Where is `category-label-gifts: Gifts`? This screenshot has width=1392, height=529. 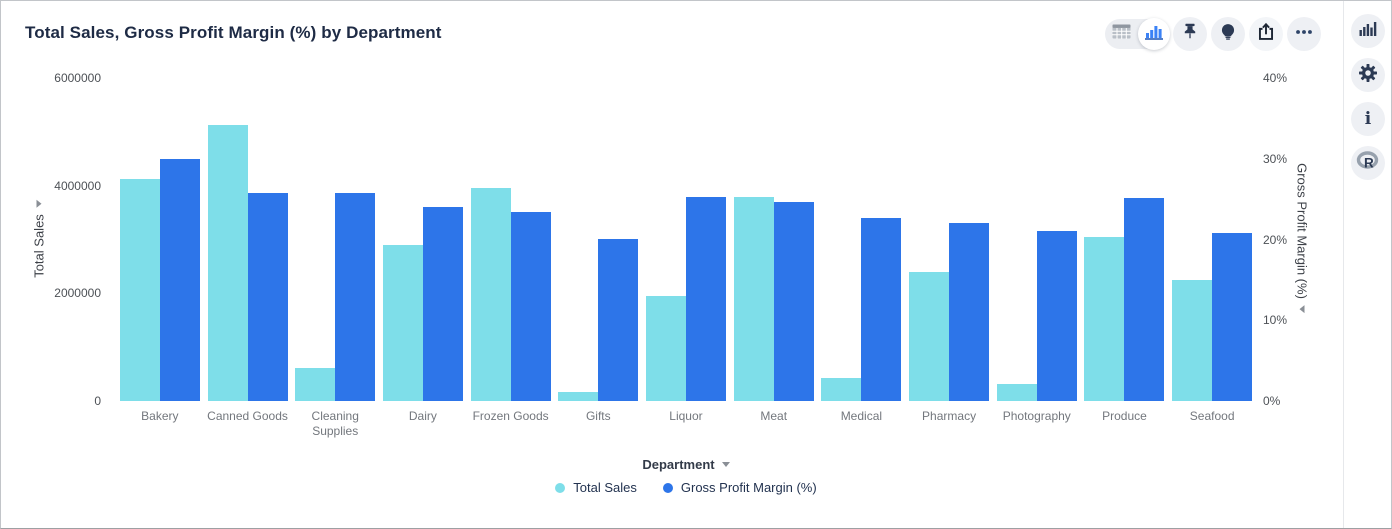 category-label-gifts: Gifts is located at coordinates (598, 416).